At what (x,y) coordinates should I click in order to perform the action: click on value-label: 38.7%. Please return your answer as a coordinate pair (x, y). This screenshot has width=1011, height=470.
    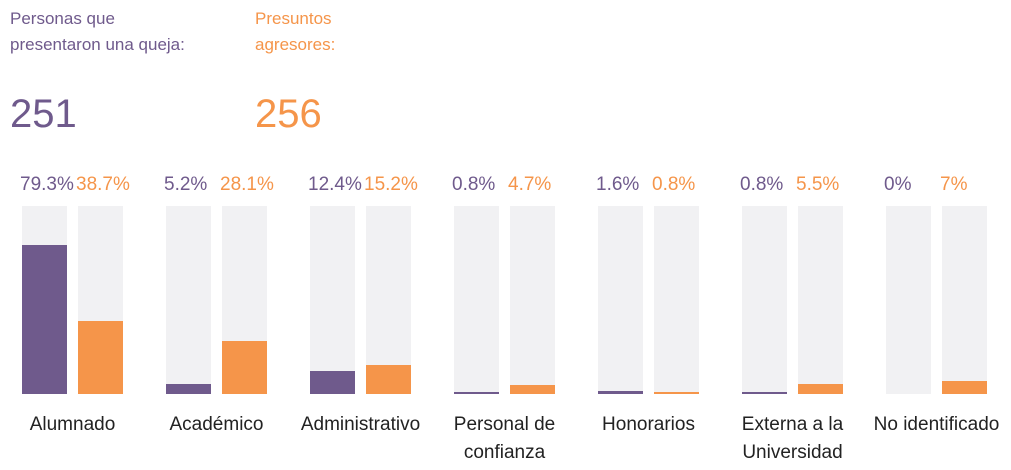
    Looking at the image, I should click on (103, 184).